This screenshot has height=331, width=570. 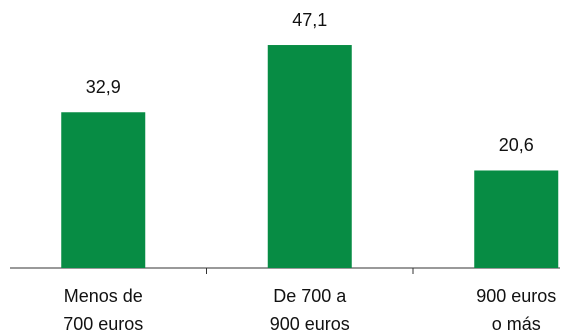 What do you see at coordinates (103, 322) in the screenshot?
I see `x-tick-label: 700 euros` at bounding box center [103, 322].